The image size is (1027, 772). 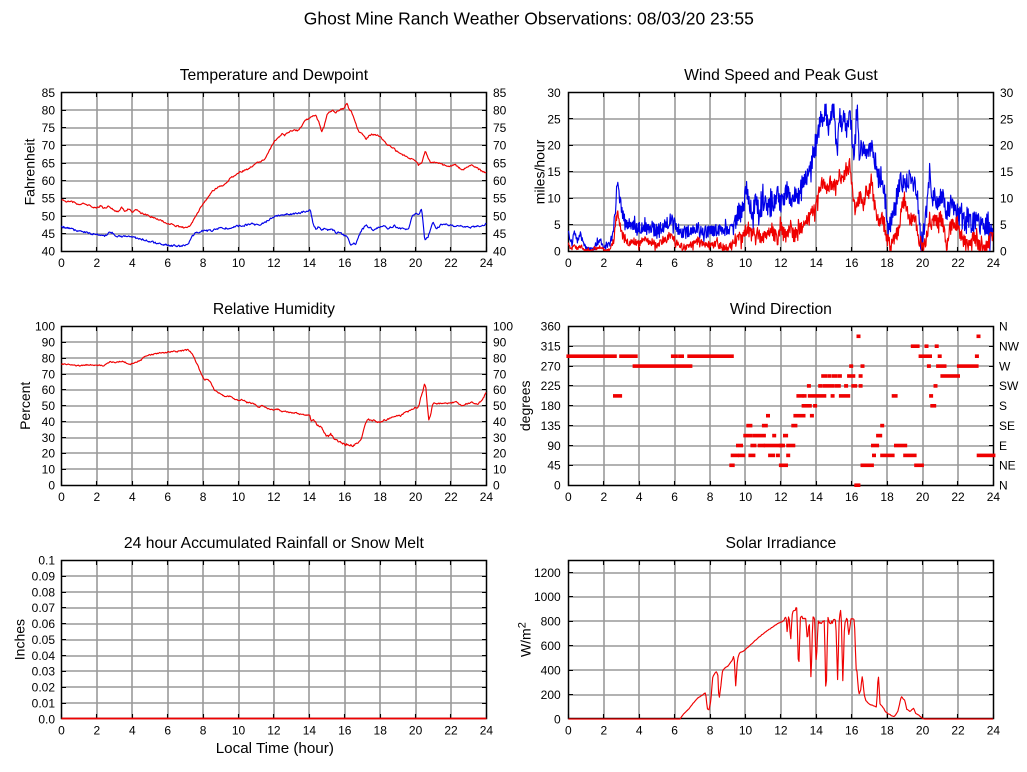 I want to click on svg-text: 55, so click(x=500, y=199).